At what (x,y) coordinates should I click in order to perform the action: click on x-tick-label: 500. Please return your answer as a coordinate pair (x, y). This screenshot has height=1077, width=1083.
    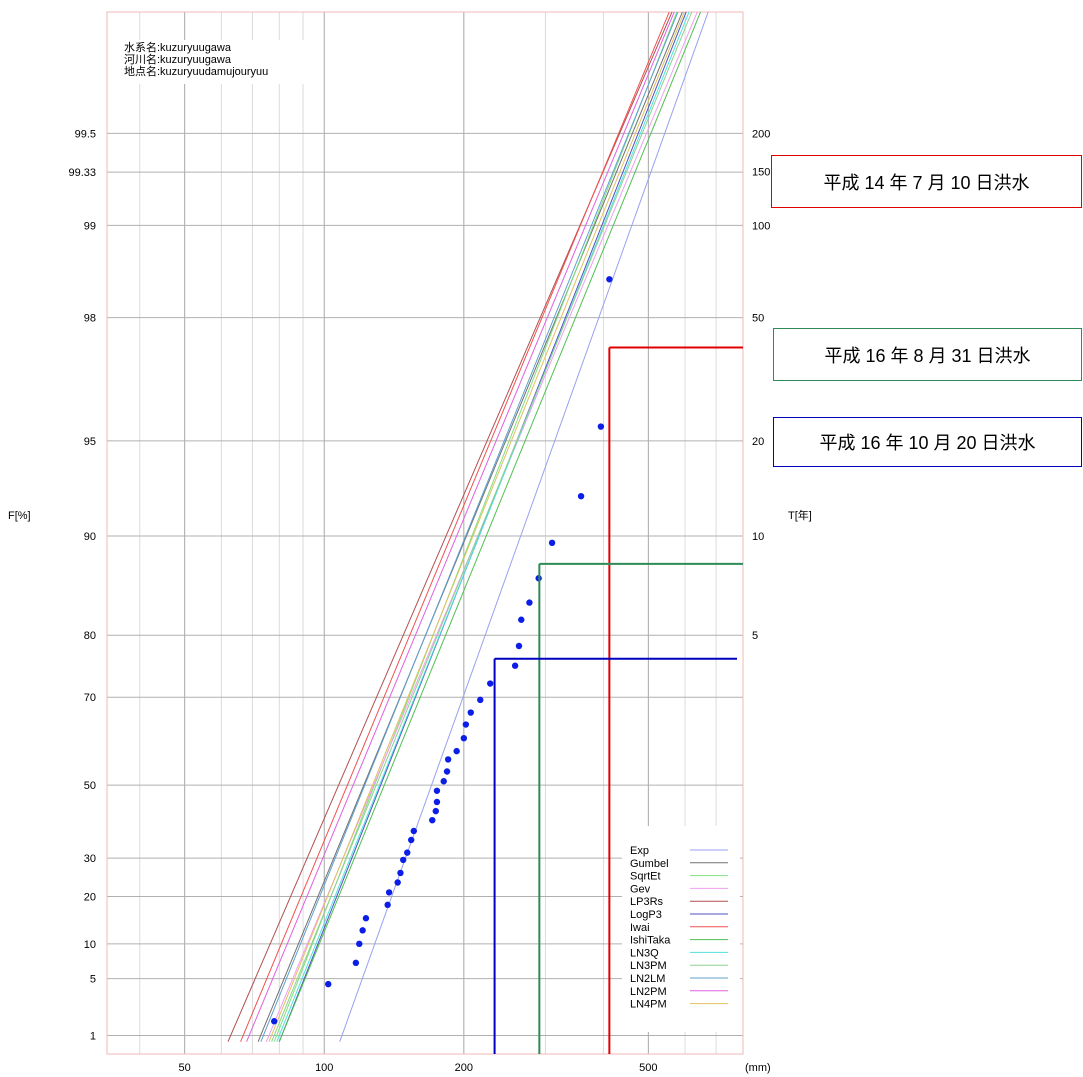
    Looking at the image, I should click on (648, 1068).